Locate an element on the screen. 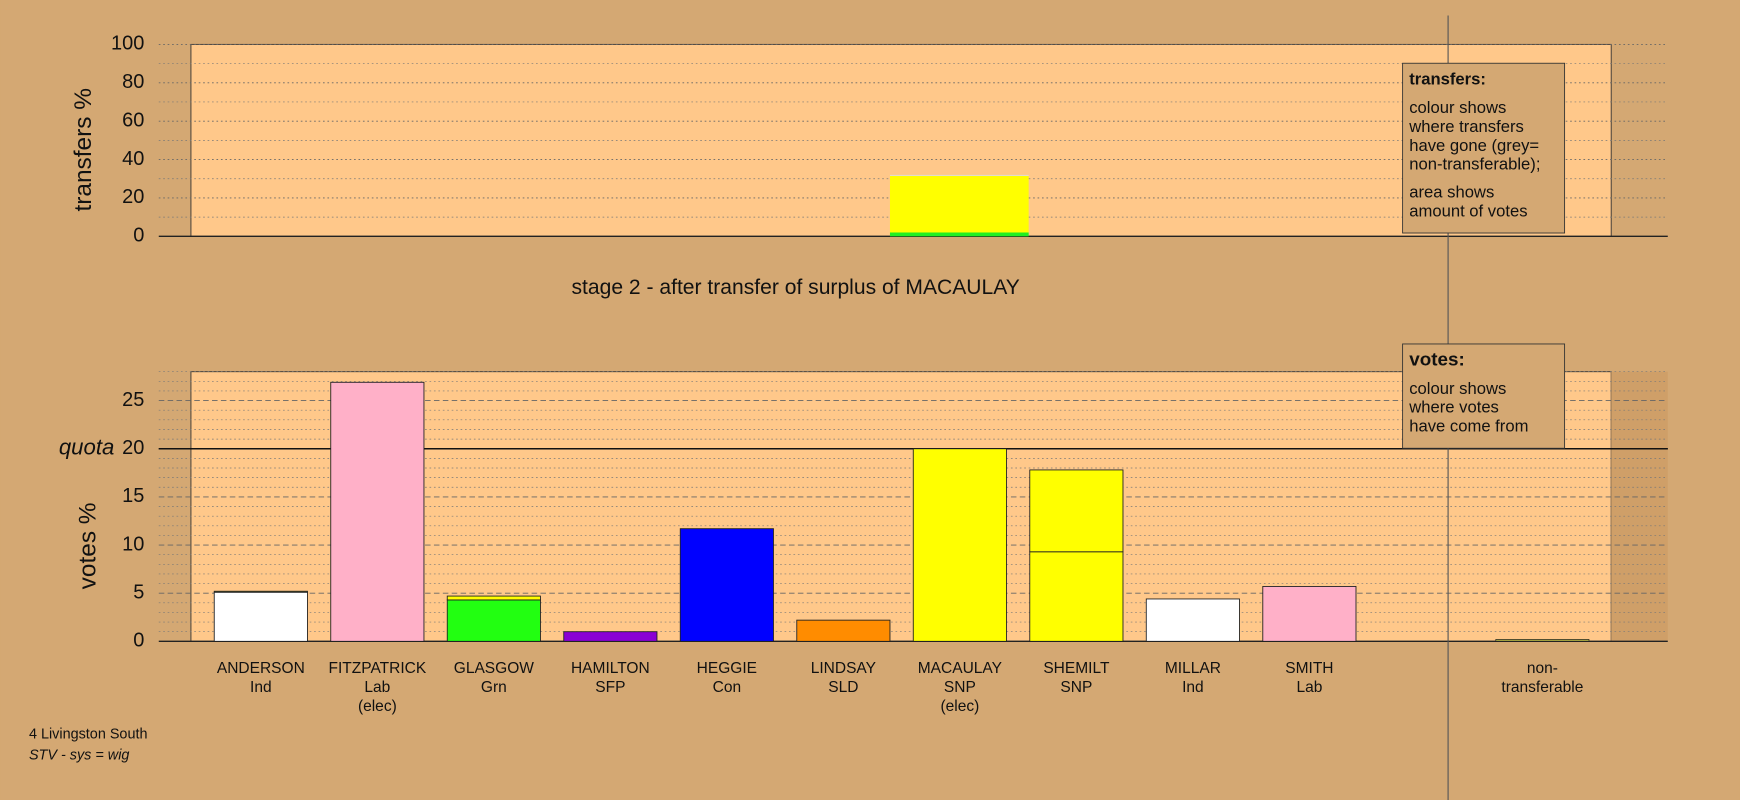 Image resolution: width=1740 pixels, height=800 pixels. legend-text: have gone (grey= is located at coordinates (1474, 145).